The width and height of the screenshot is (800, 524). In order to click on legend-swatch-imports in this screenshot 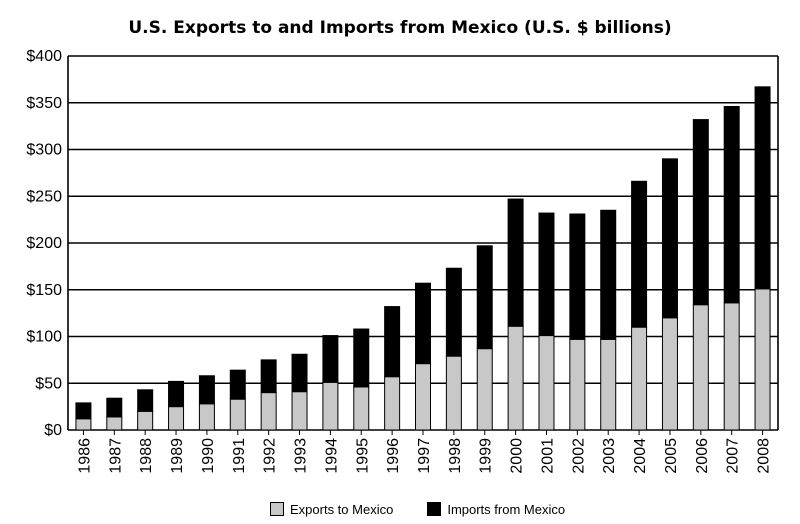, I will do `click(434, 509)`.